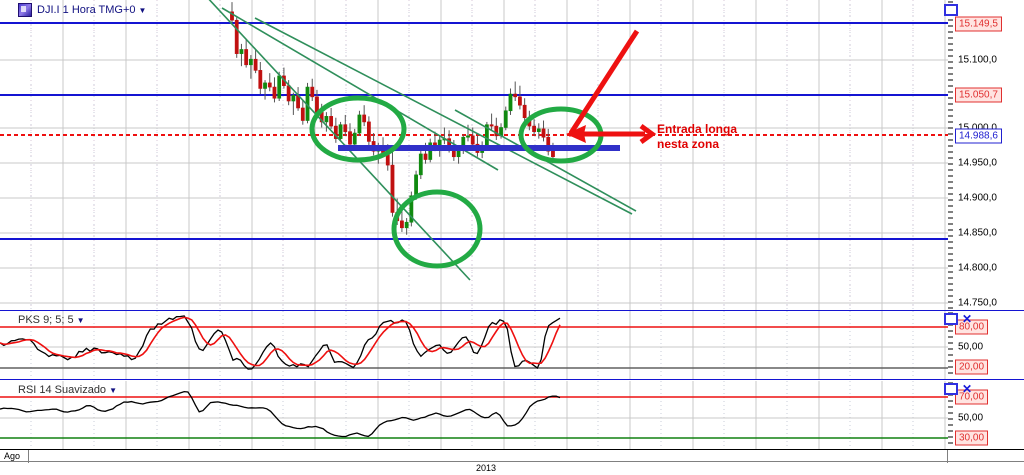 The height and width of the screenshot is (475, 1024). Describe the element at coordinates (977, 303) in the screenshot. I see `axis-tick-label: 14.750,0` at that location.